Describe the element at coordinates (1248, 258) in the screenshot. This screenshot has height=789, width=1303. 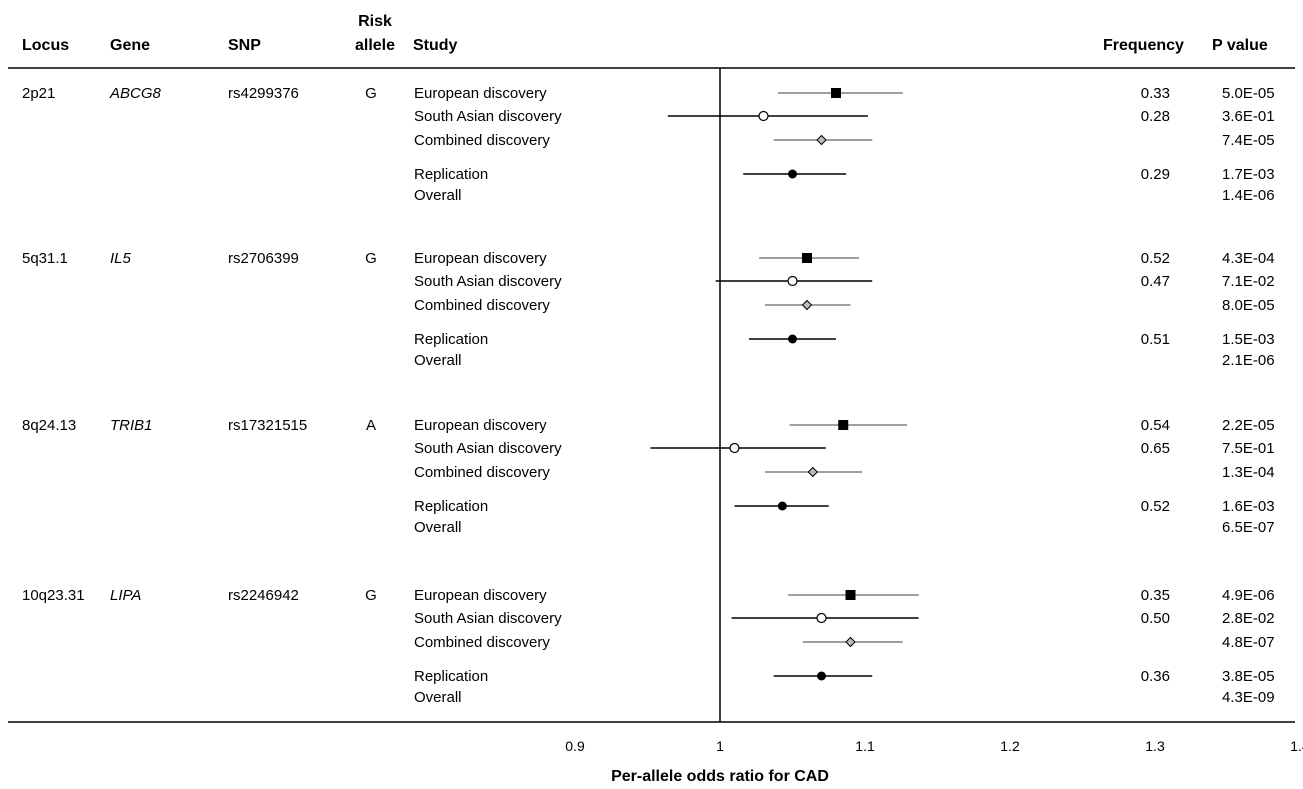
I see `p-value: 4.3E-04` at that location.